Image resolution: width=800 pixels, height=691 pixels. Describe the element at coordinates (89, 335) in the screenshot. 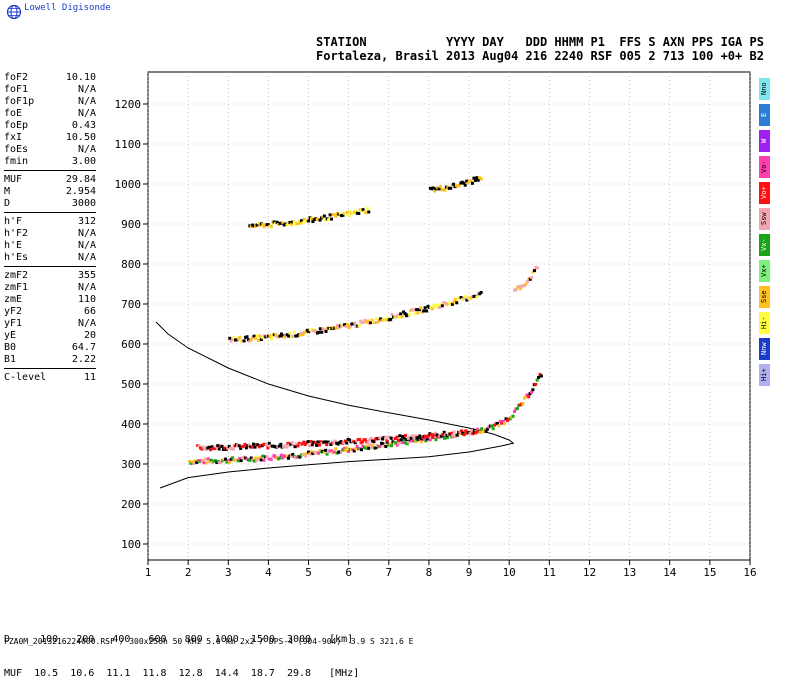

I see `param-value: 20` at that location.